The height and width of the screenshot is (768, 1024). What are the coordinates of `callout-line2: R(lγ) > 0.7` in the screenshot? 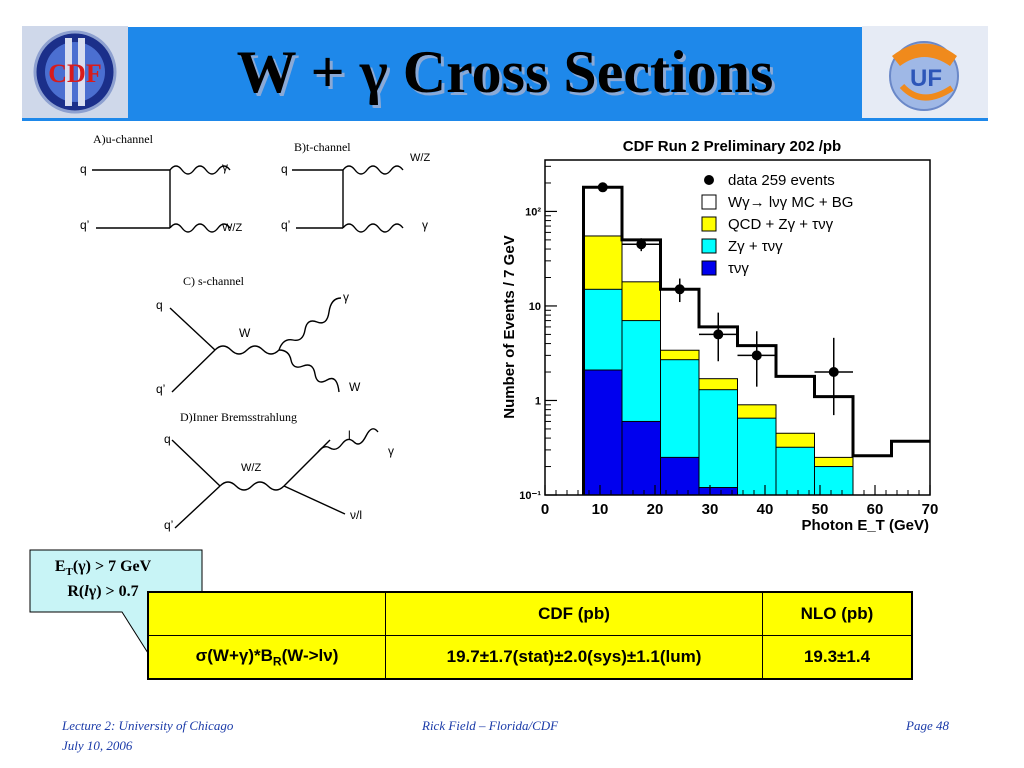 It's located at (103, 592).